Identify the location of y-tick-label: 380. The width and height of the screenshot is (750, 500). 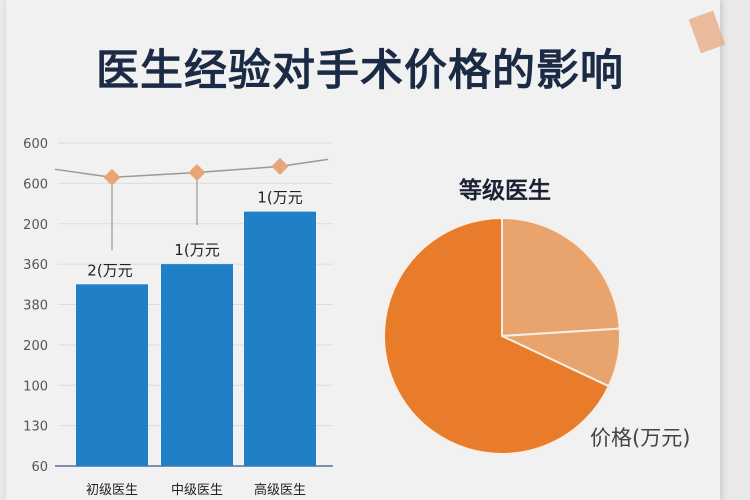
(35, 306).